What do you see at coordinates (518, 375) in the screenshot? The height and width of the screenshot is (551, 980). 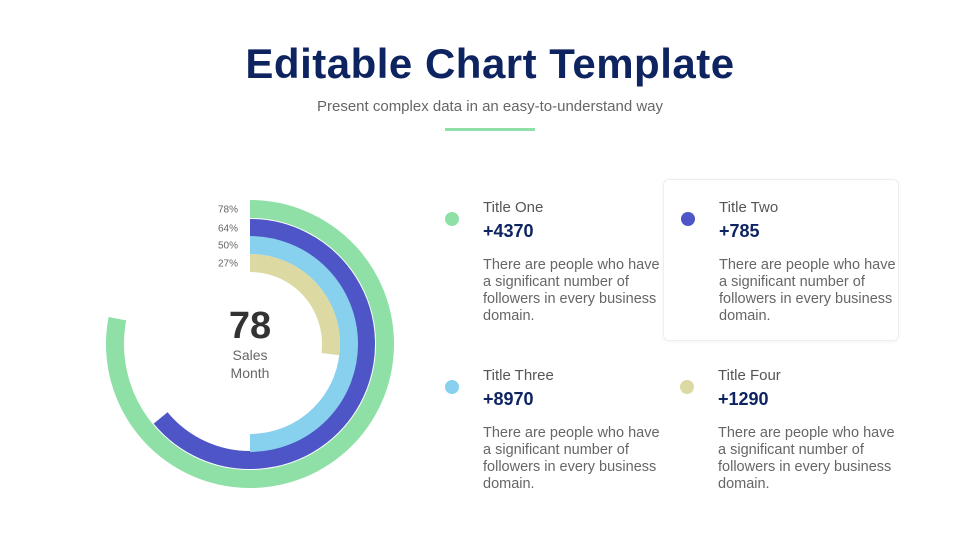 I see `card-title: Title Three` at bounding box center [518, 375].